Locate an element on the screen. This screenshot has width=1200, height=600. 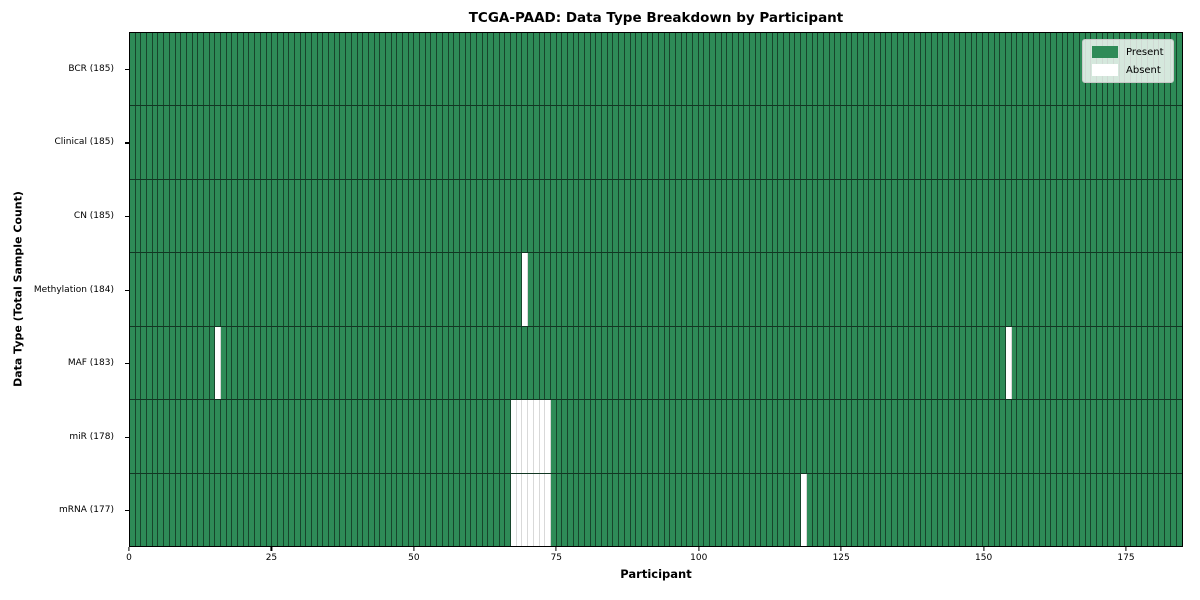
legend-label: Absent is located at coordinates (1143, 70).